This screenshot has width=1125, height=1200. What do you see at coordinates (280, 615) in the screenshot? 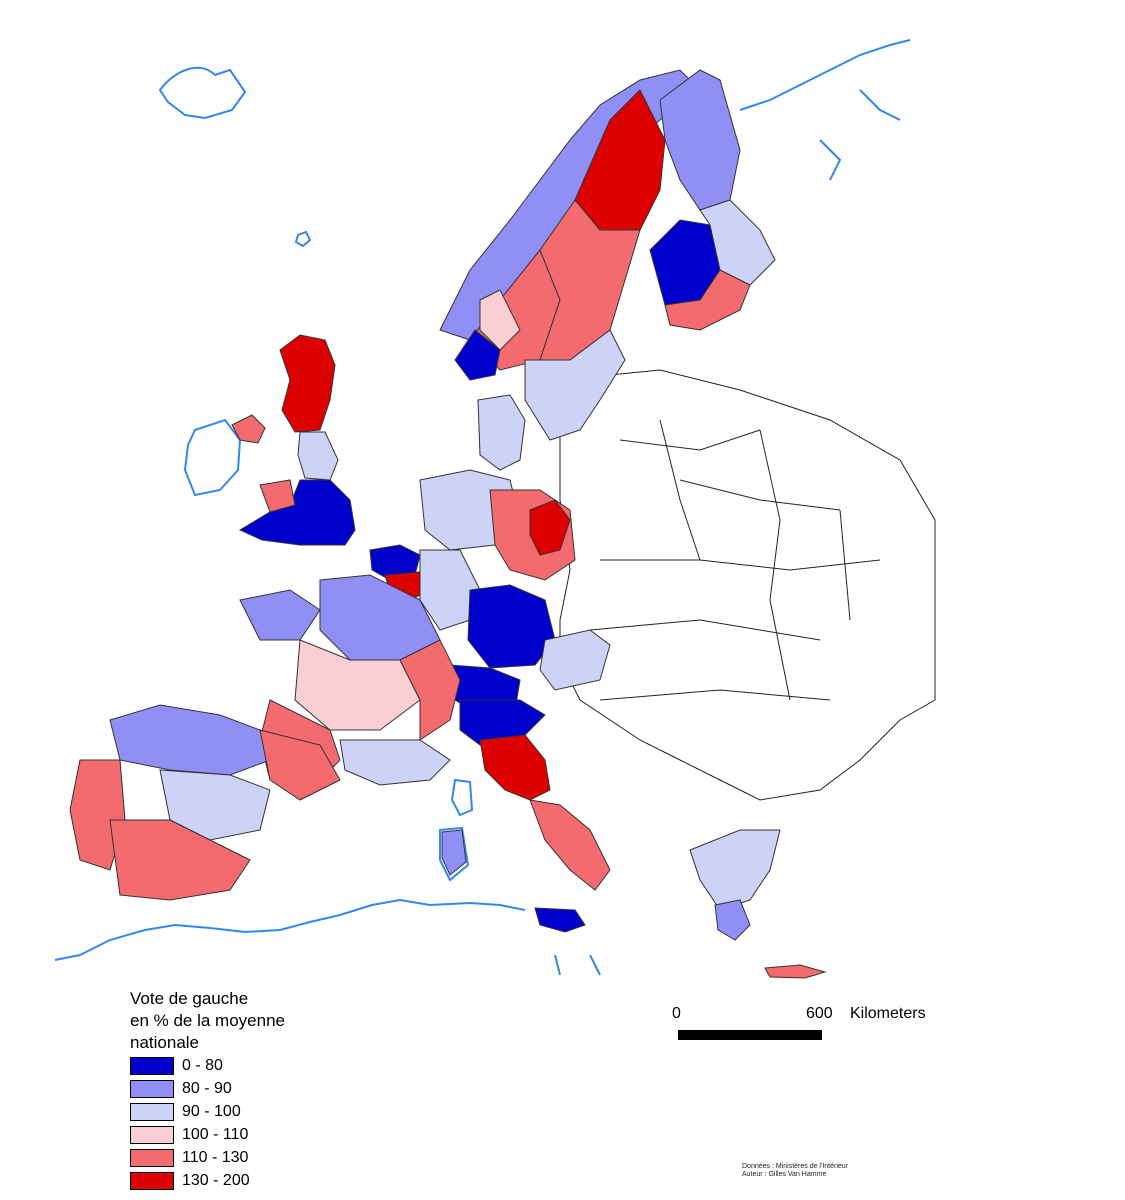
I see `region-brittany` at bounding box center [280, 615].